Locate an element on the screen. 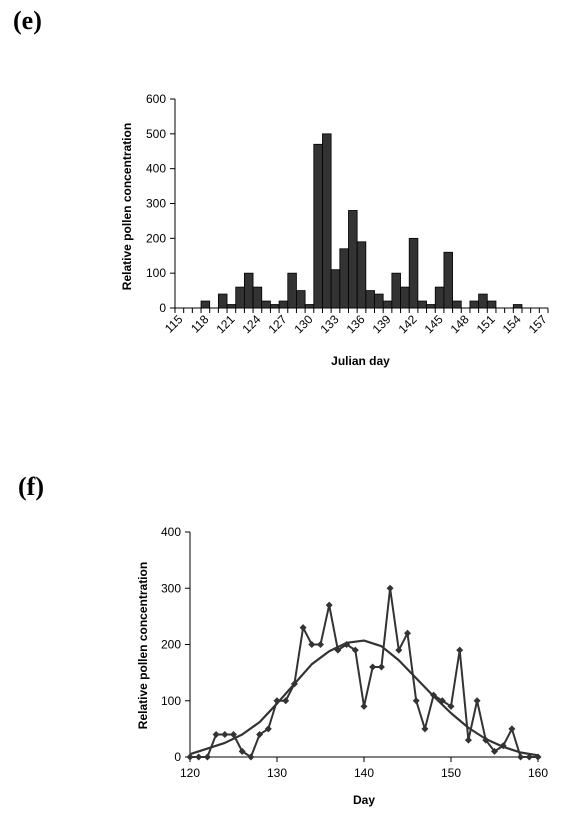 The image size is (580, 830). e-x-tick-label: 115 is located at coordinates (174, 324).